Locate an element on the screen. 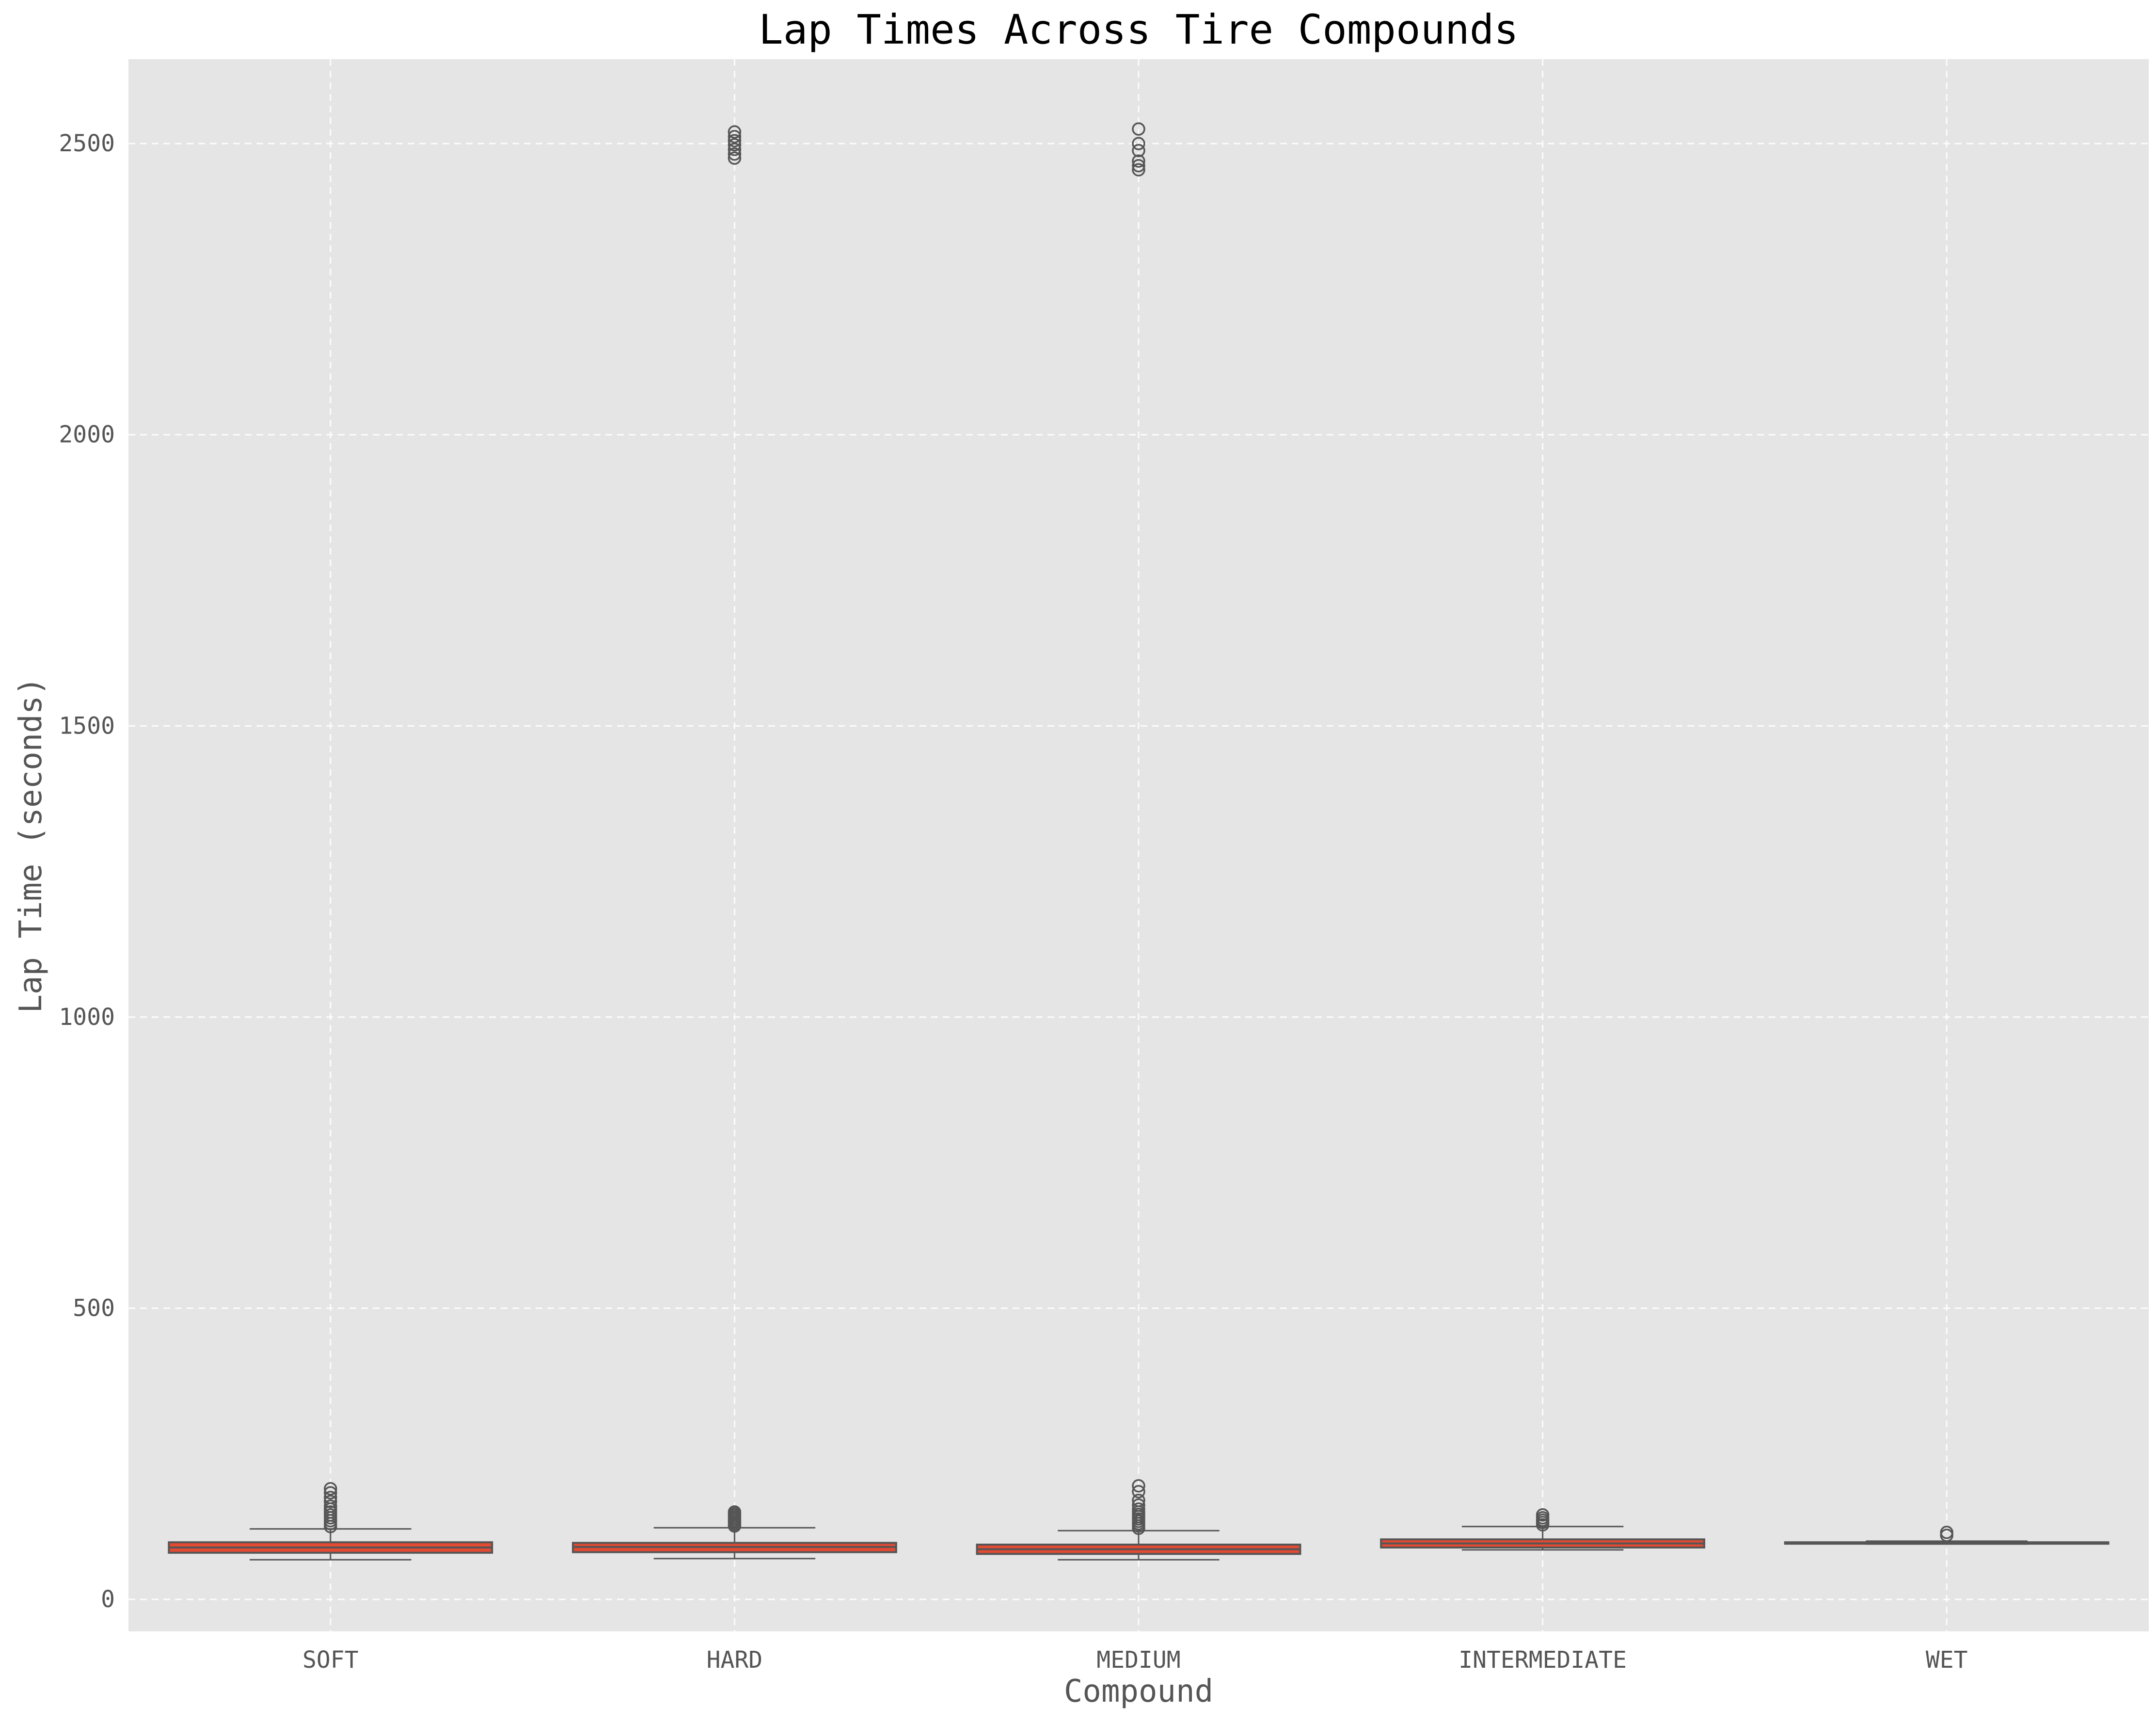 The height and width of the screenshot is (1723, 2156). x-tick-label: HARD is located at coordinates (735, 1660).